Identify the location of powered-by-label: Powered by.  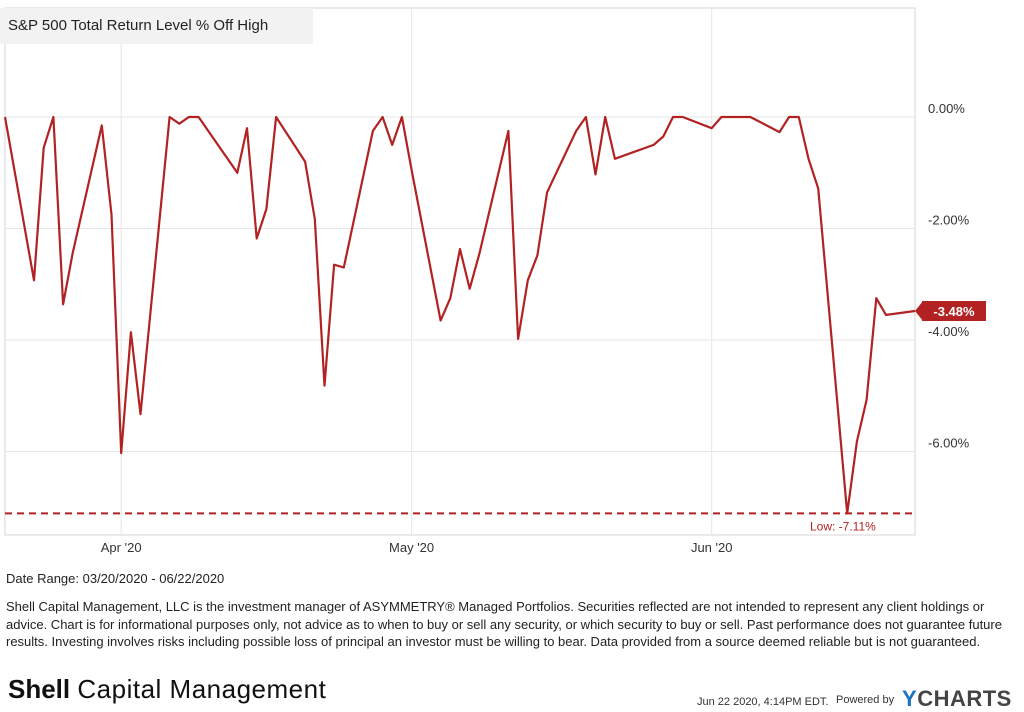
(865, 700).